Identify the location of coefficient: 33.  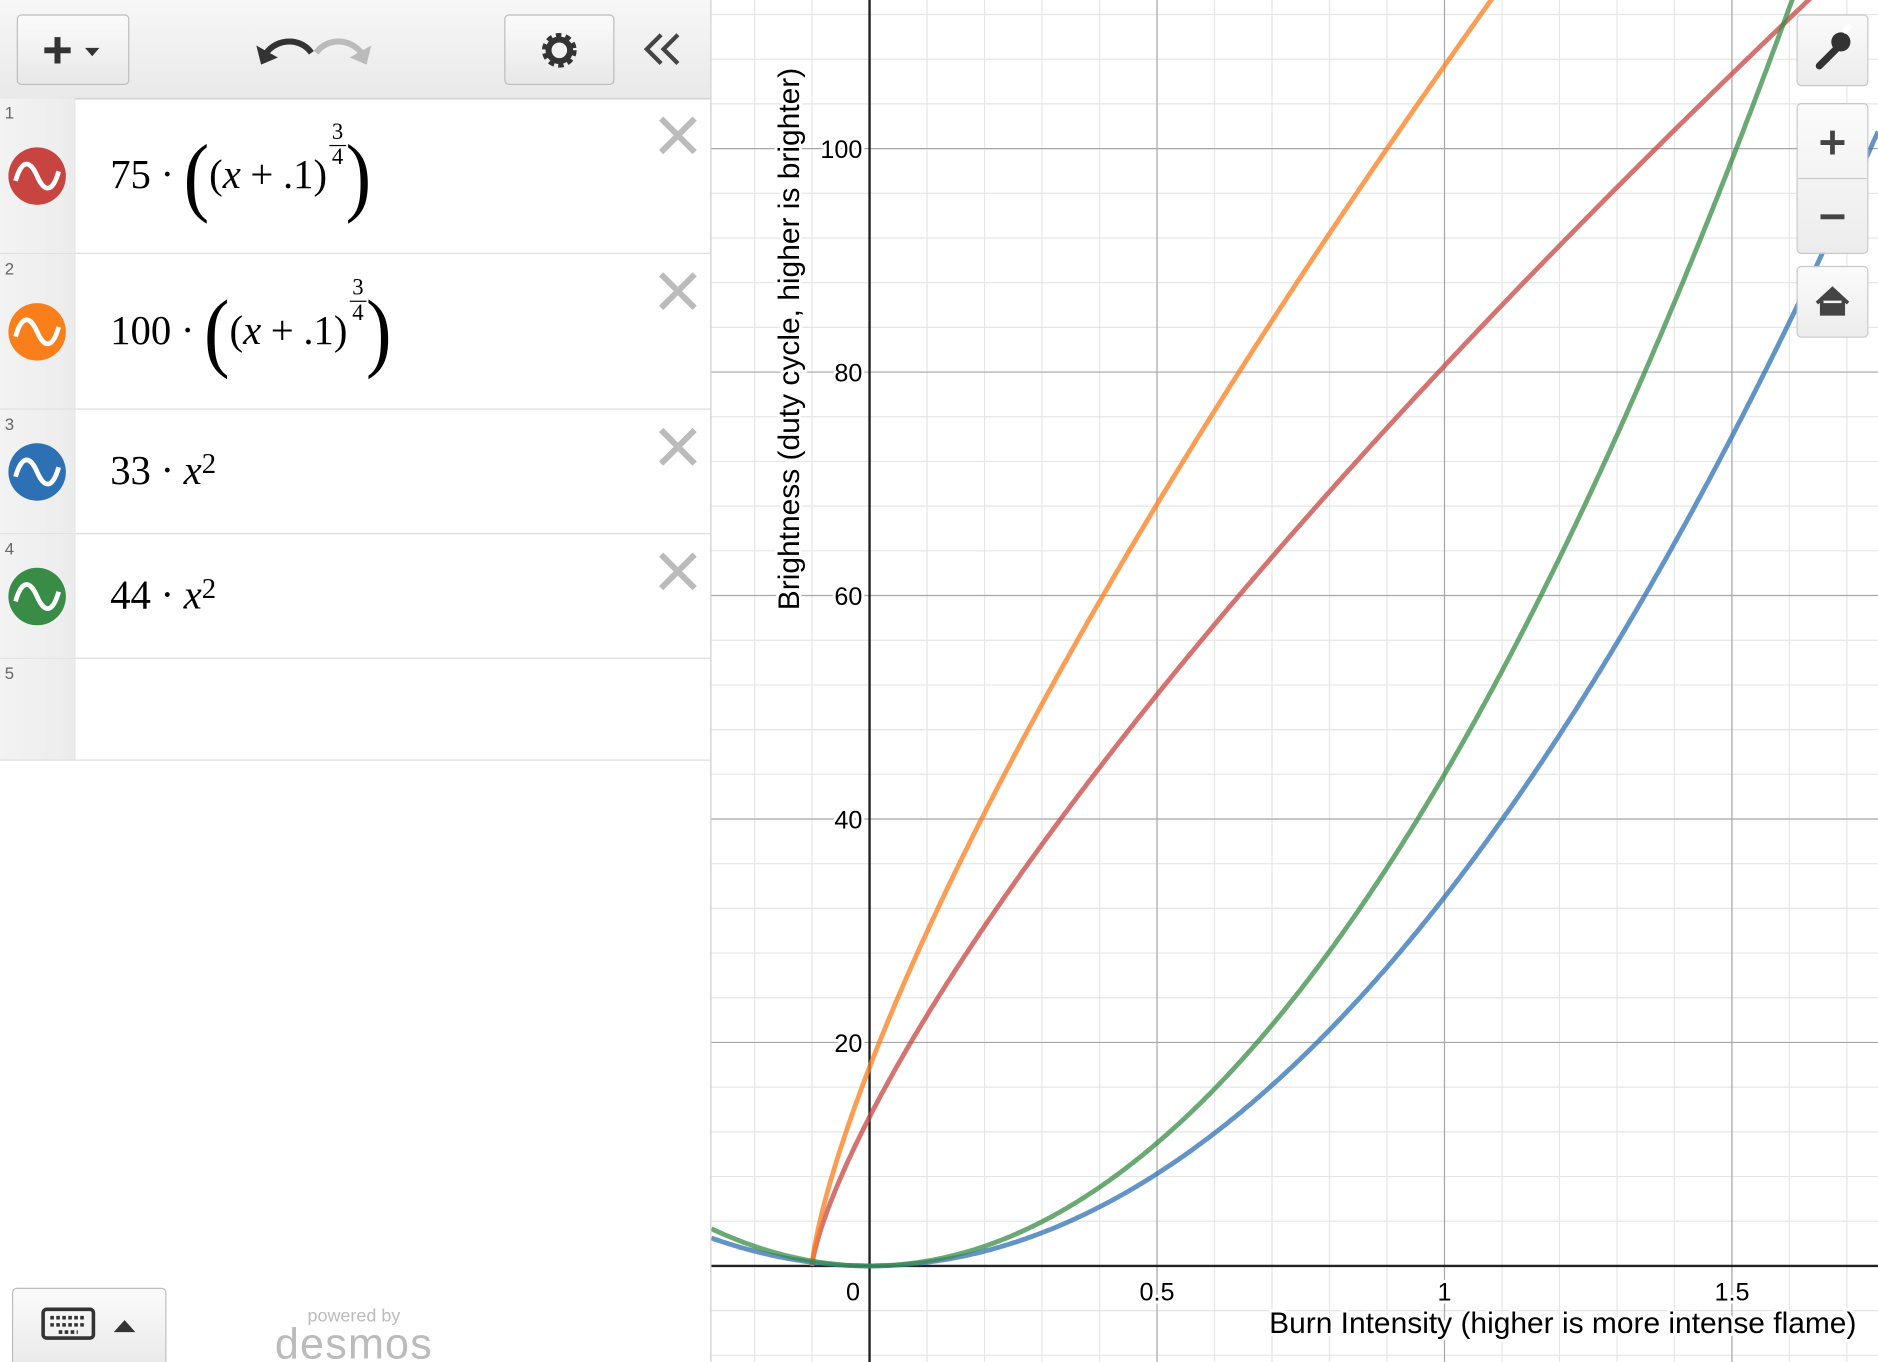
(130, 471).